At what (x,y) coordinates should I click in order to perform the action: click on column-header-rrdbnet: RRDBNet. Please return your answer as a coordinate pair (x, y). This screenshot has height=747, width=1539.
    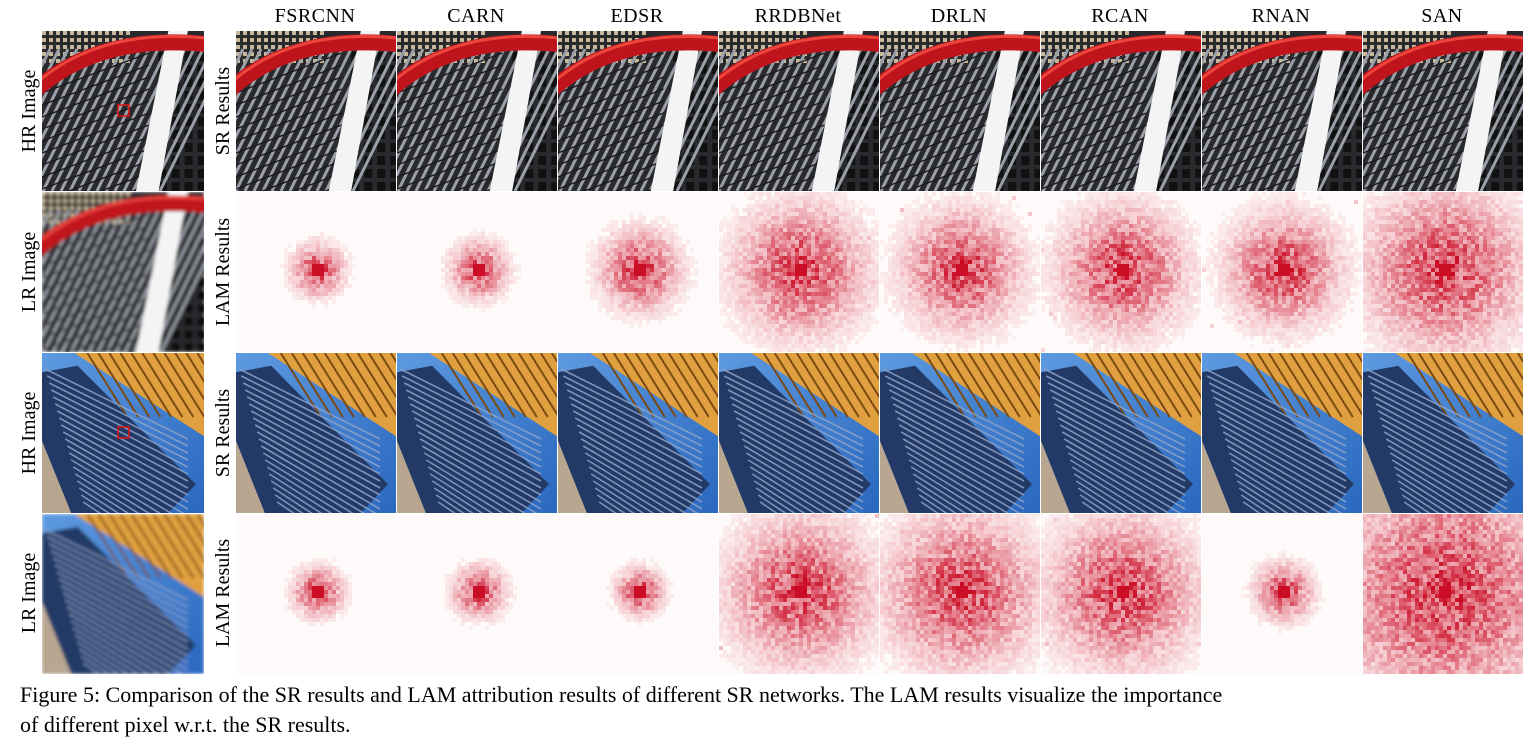
    Looking at the image, I should click on (798, 16).